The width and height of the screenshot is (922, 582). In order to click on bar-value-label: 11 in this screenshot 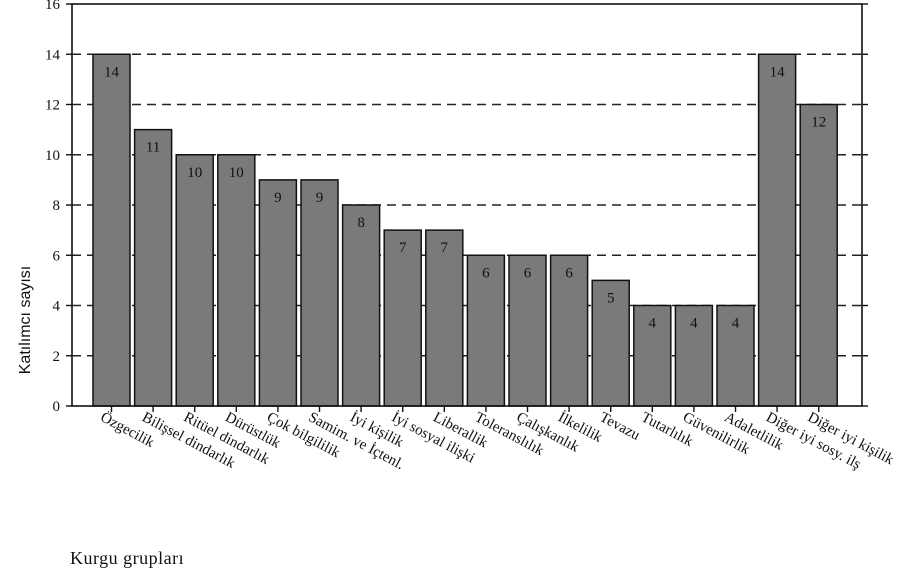, I will do `click(153, 148)`.